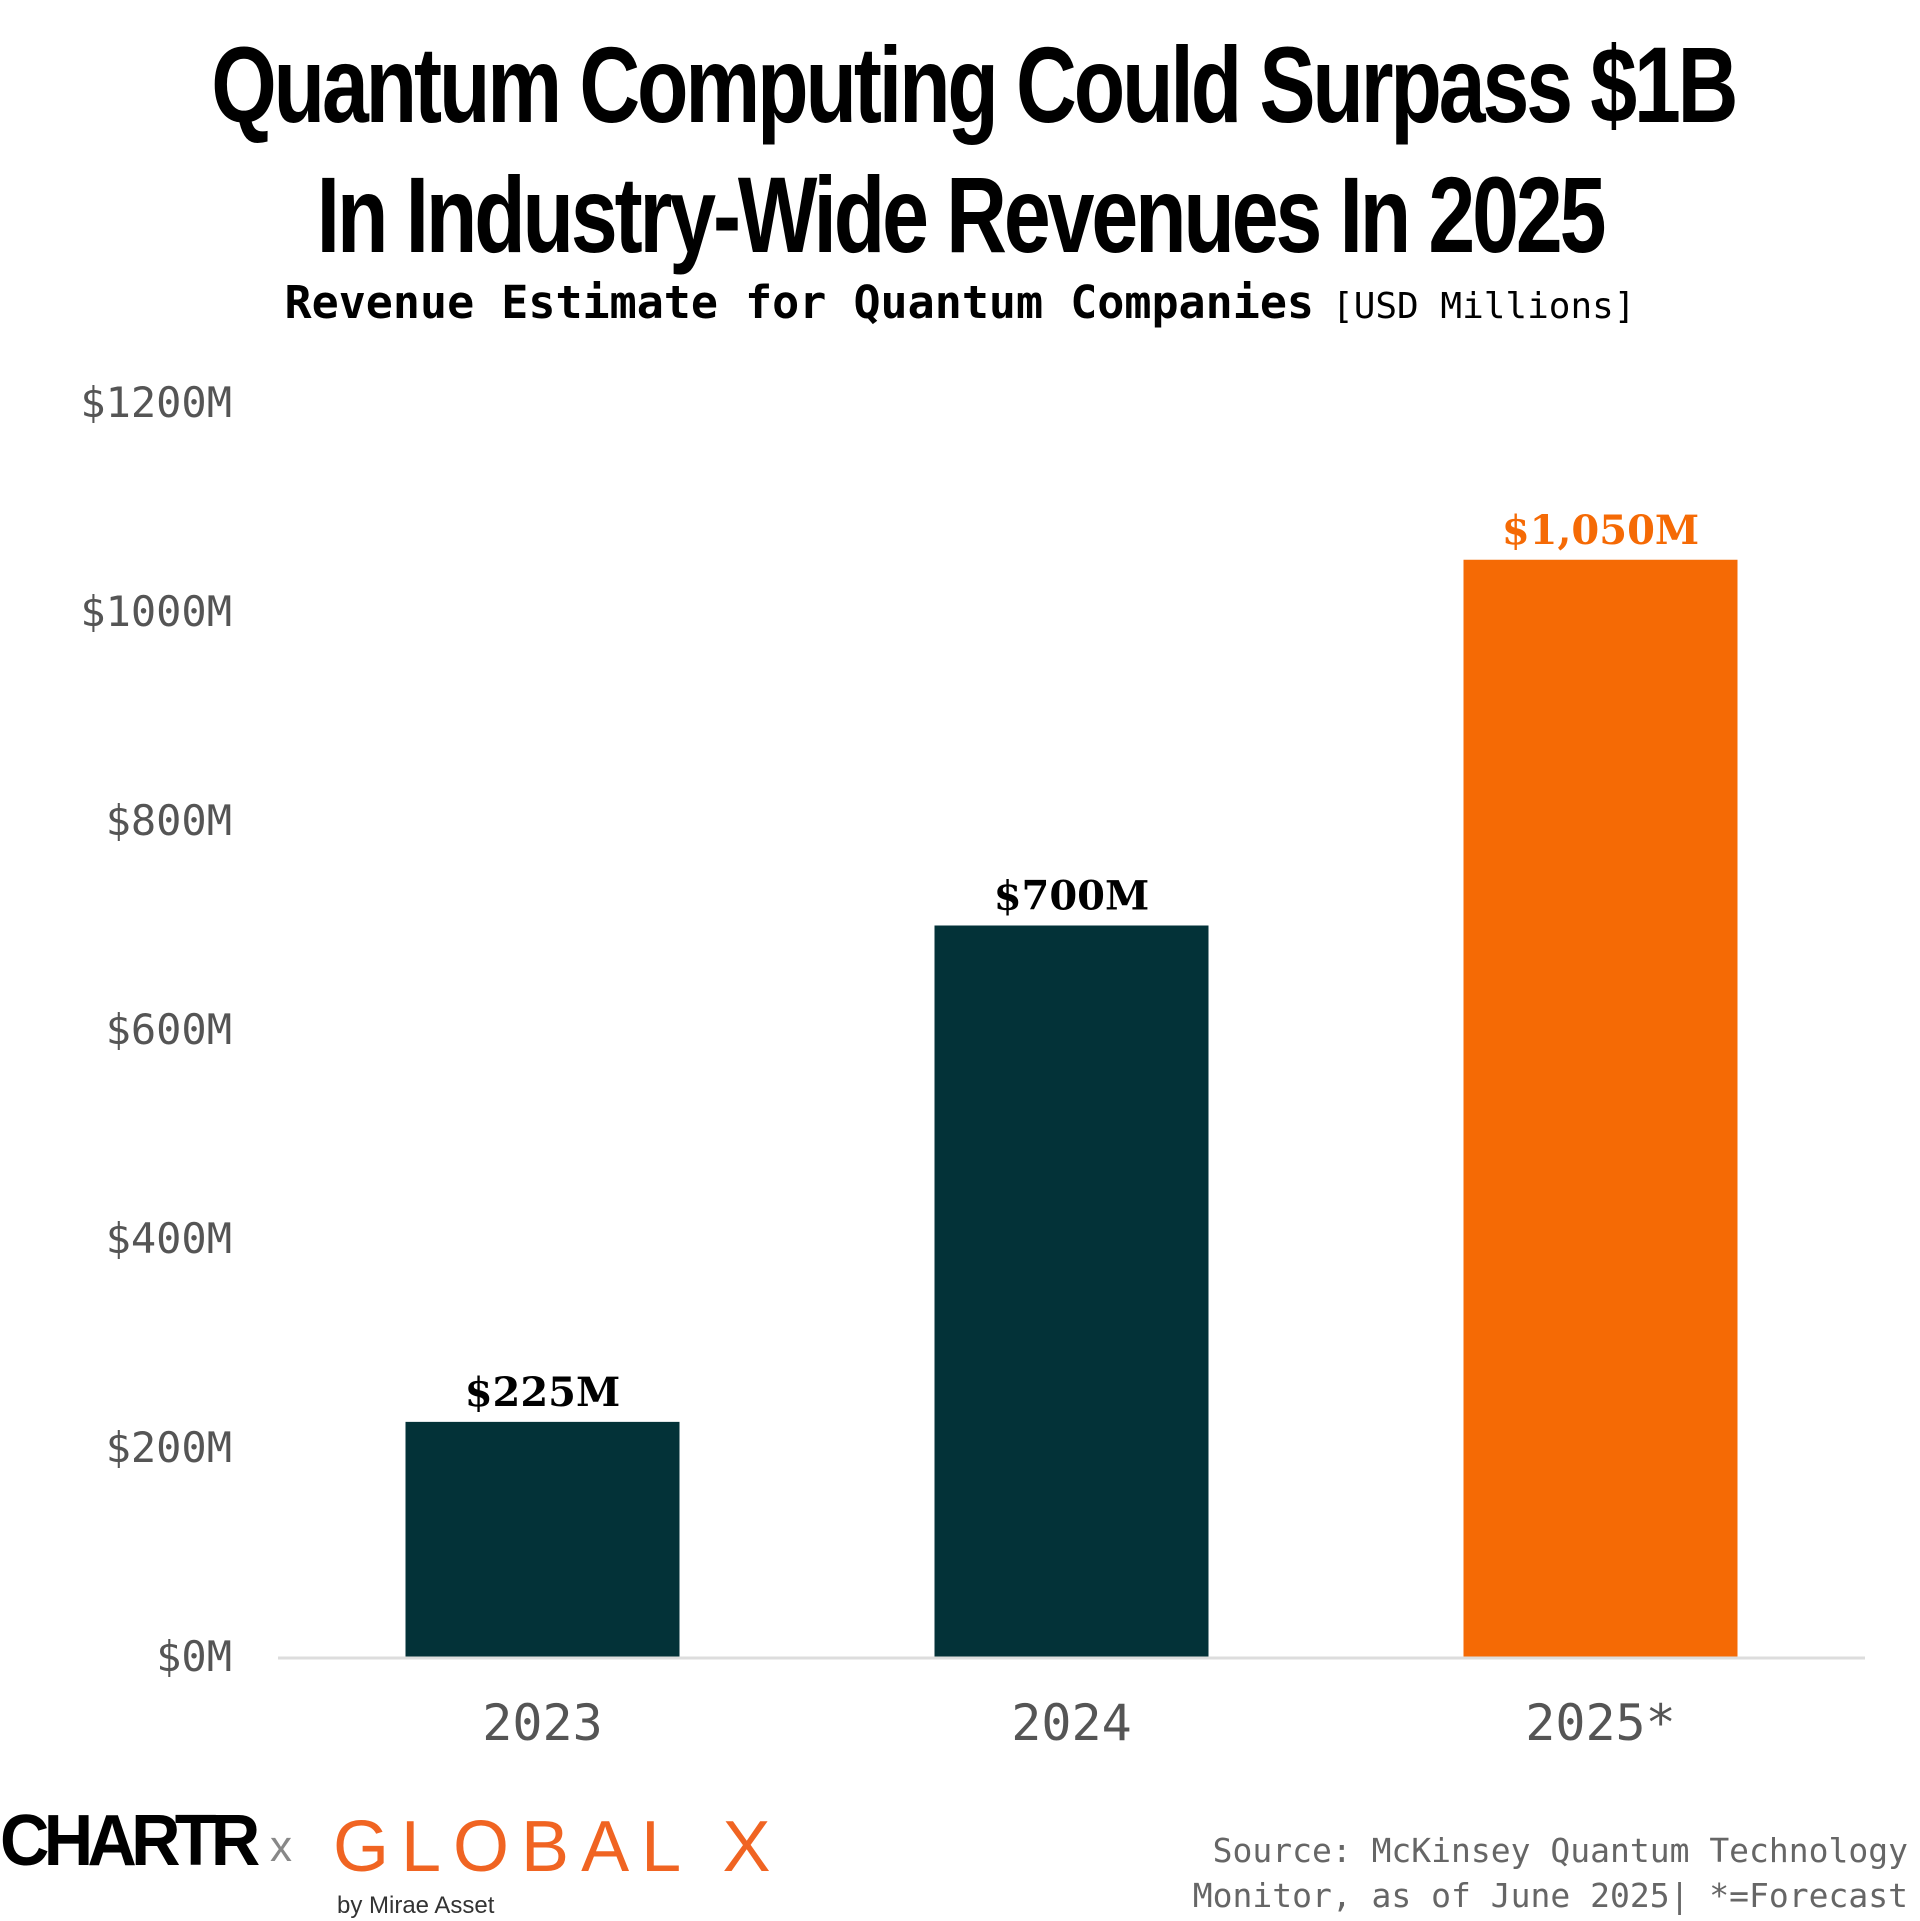 This screenshot has height=1921, width=1920. What do you see at coordinates (156, 402) in the screenshot?
I see `y-tick-label: $1200M` at bounding box center [156, 402].